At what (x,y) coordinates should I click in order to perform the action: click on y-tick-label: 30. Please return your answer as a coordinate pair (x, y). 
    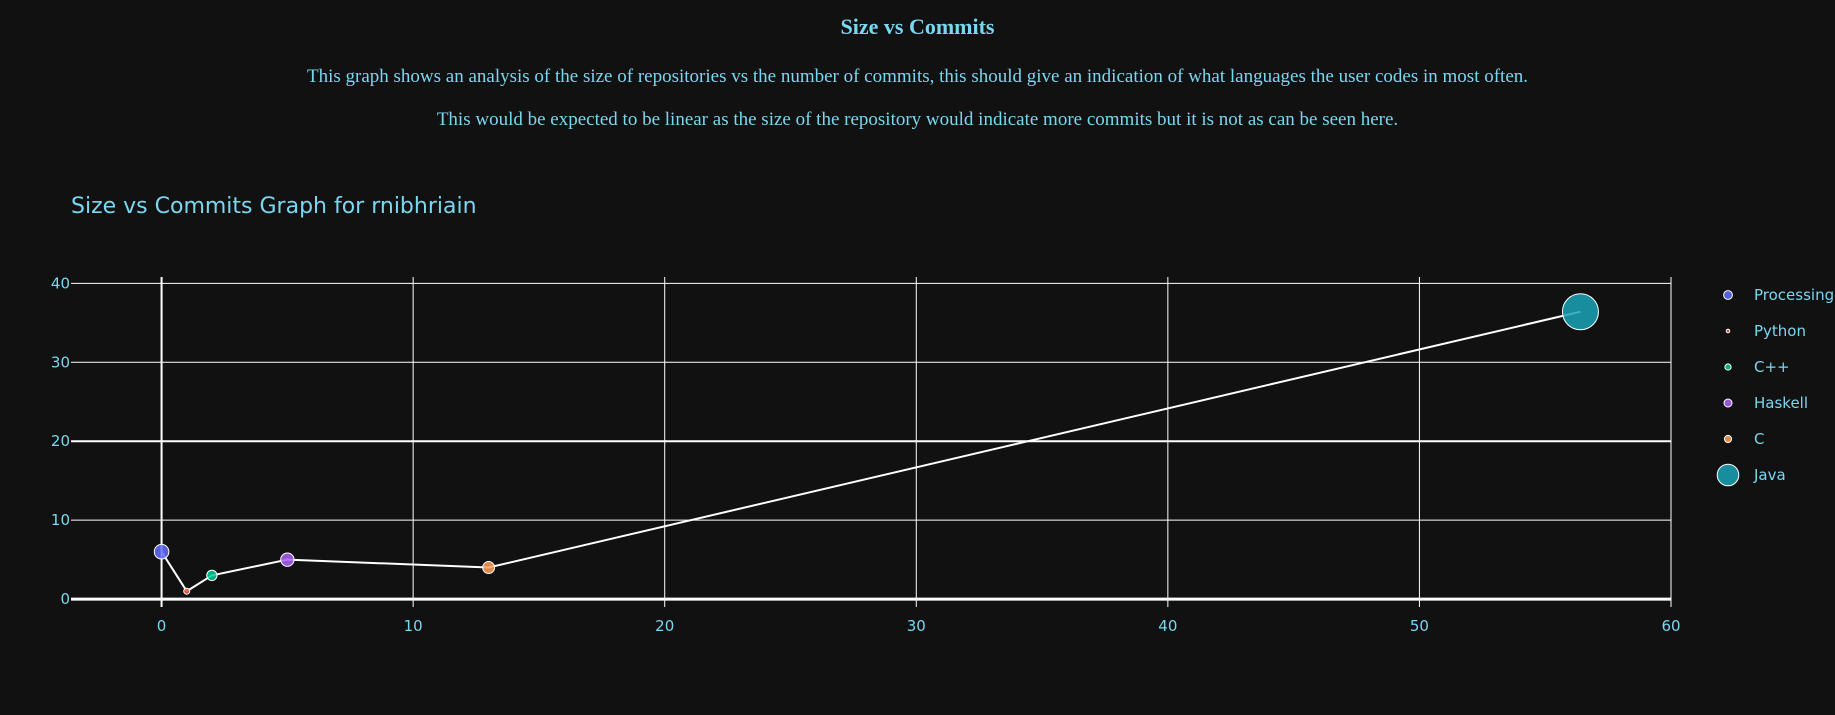
    Looking at the image, I should click on (60, 362).